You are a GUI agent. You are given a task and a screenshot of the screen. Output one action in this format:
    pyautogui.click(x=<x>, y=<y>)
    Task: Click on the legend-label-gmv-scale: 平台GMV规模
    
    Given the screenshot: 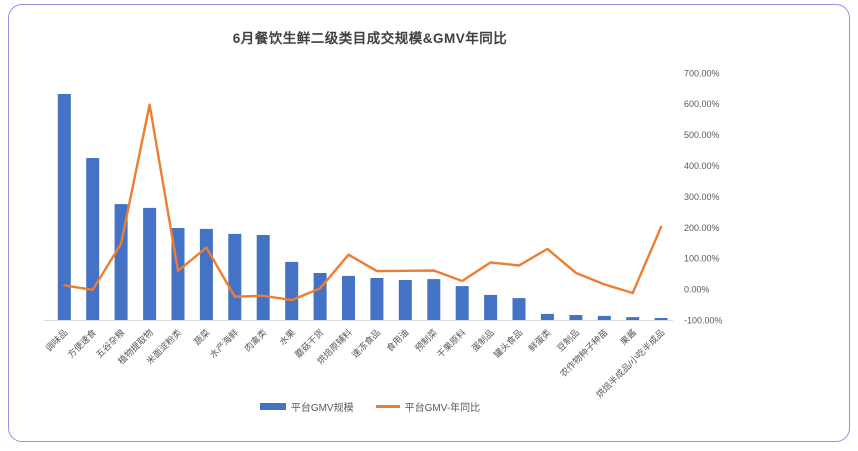 What is the action you would take?
    pyautogui.click(x=322, y=408)
    